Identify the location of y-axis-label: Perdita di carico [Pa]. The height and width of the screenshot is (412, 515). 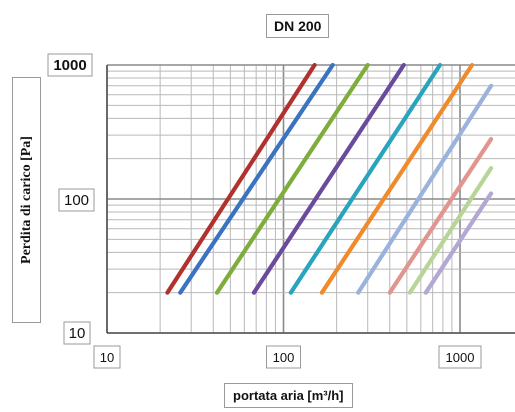
(26, 200).